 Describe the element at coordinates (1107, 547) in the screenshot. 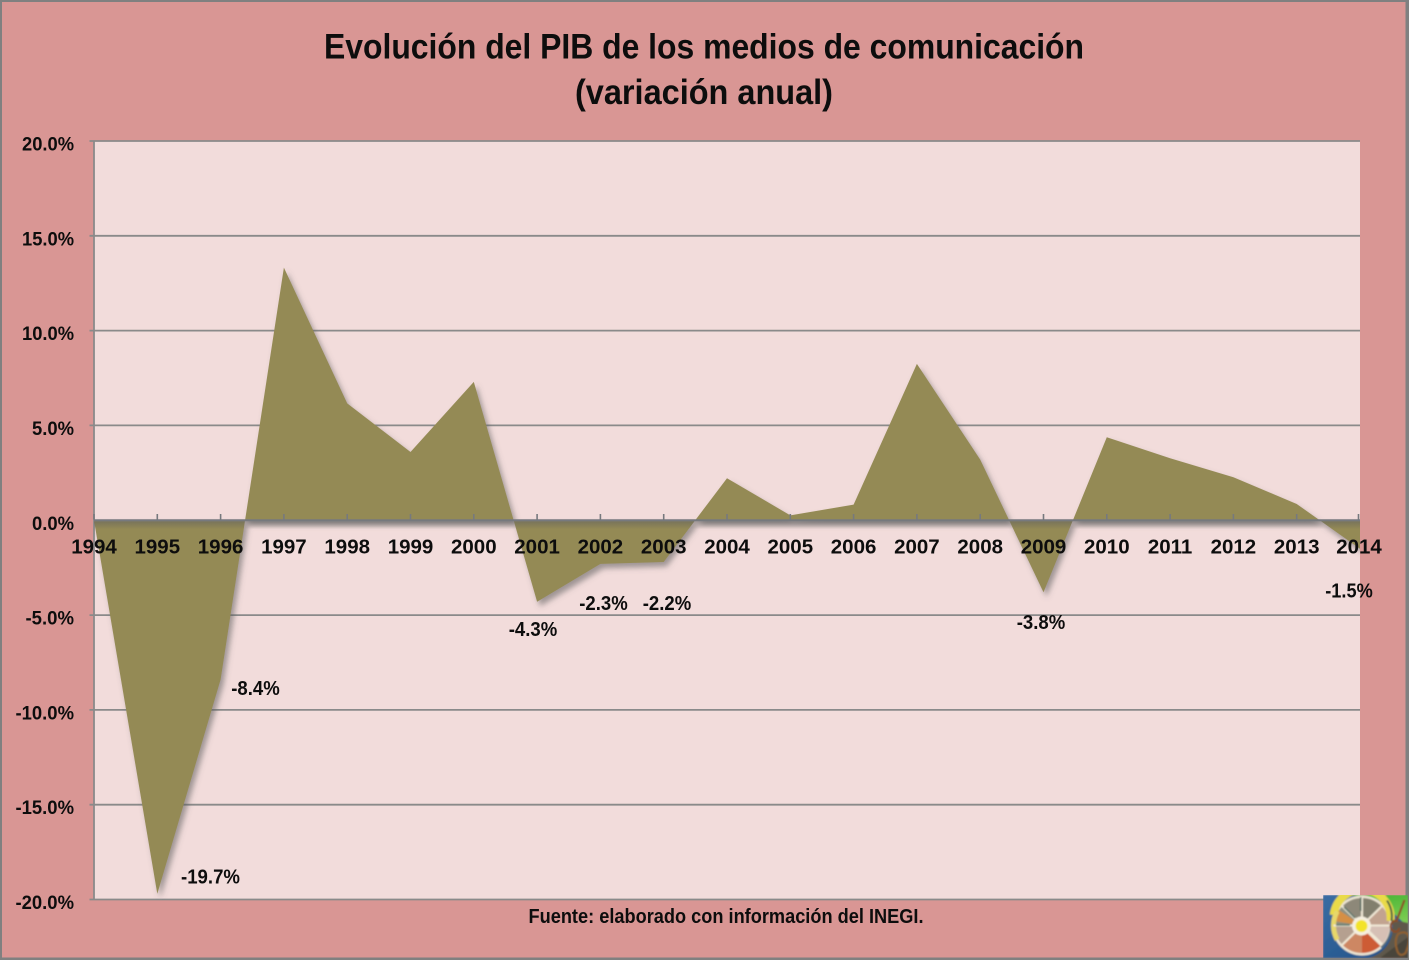

I see `svg-text: 2010` at that location.